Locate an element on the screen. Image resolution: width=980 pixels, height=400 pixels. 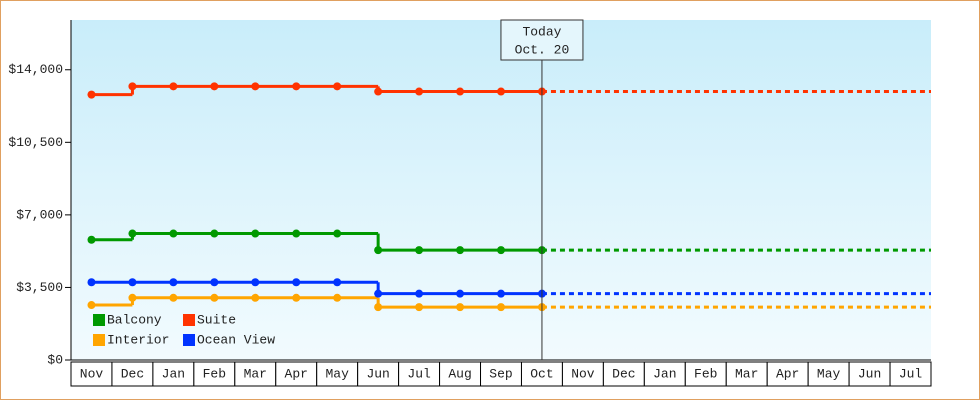
today-date: Oct. 20 is located at coordinates (542, 49).